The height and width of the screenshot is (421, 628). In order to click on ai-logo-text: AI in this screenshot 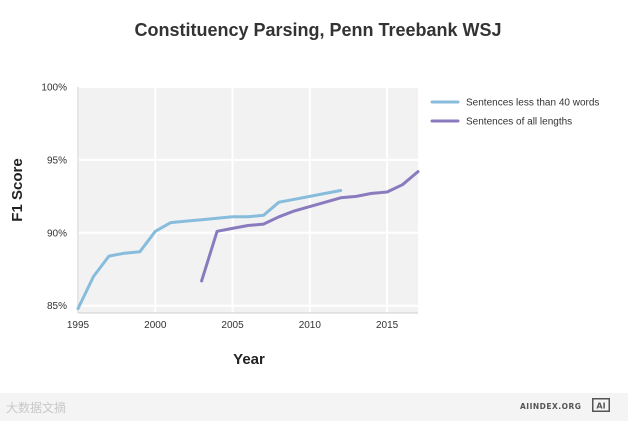, I will do `click(600, 406)`.